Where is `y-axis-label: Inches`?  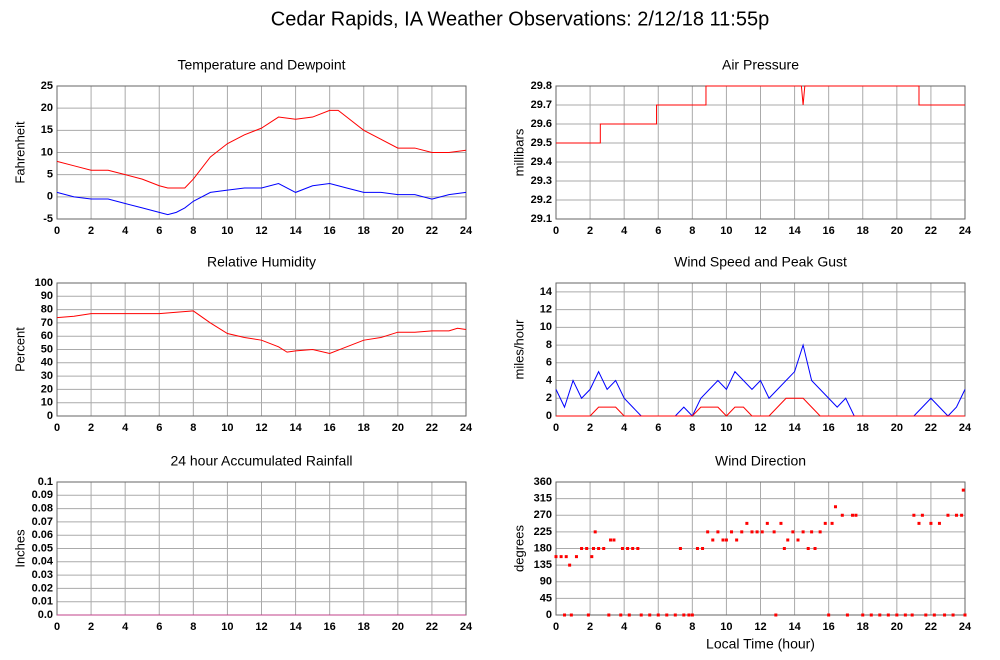 y-axis-label: Inches is located at coordinates (19, 548).